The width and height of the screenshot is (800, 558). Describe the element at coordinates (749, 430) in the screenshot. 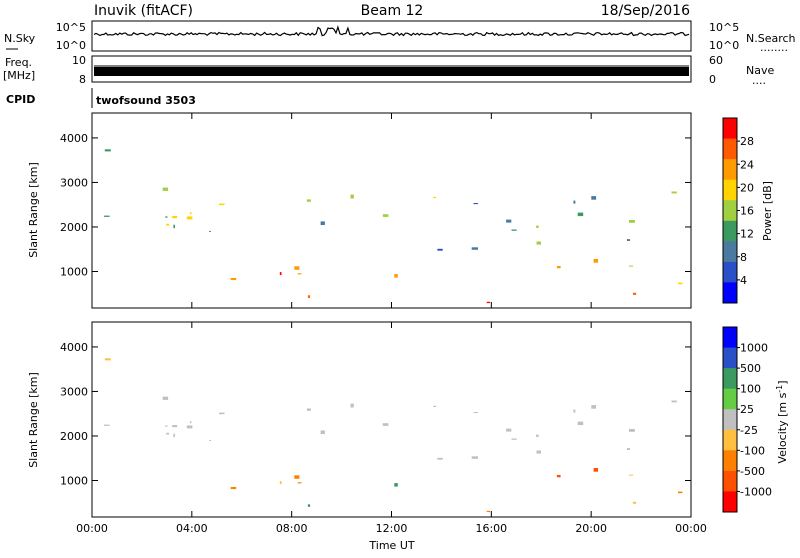

I see `colorbar-tick-label: -25` at that location.